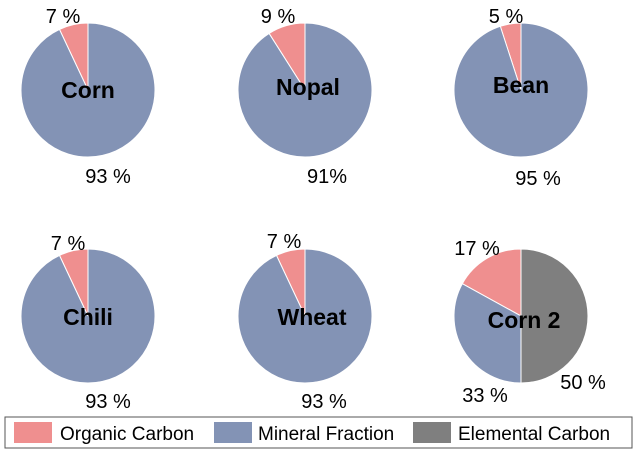 The image size is (637, 453). What do you see at coordinates (506, 17) in the screenshot?
I see `data-label-bean-organic-carbon: 5 %` at bounding box center [506, 17].